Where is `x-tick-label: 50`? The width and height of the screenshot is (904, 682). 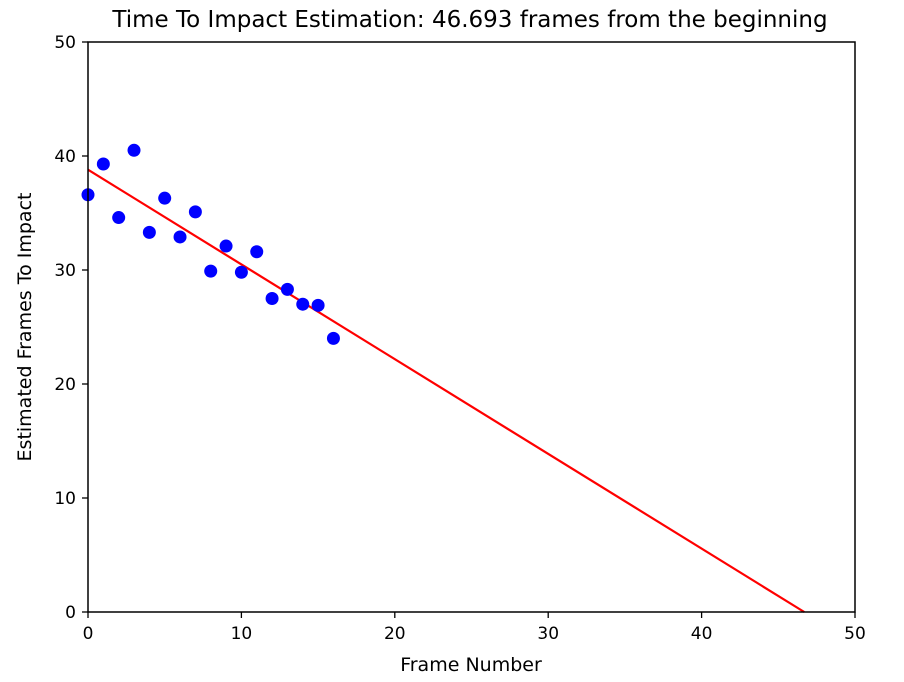 x-tick-label: 50 is located at coordinates (855, 634).